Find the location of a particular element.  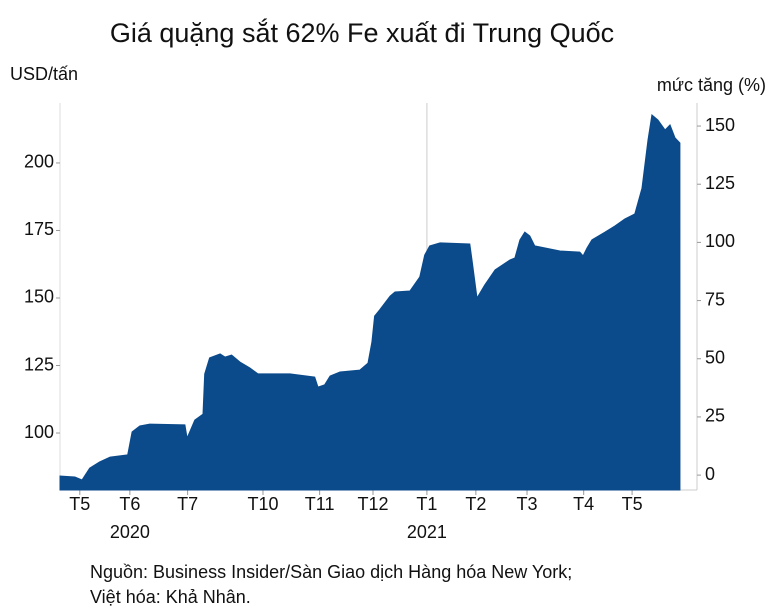

y2-tick-label: 150 is located at coordinates (720, 125).